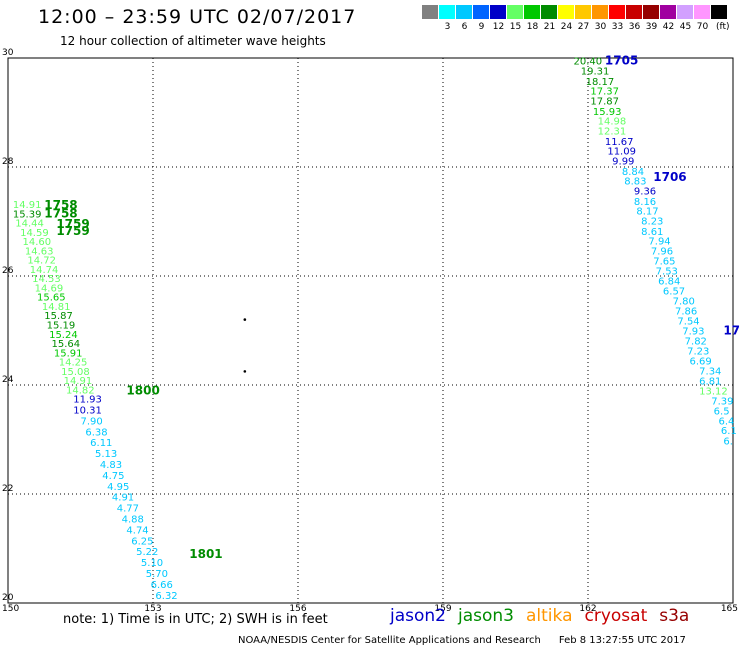 This screenshot has width=740, height=650. I want to click on wave-height-value: 7.34, so click(710, 371).